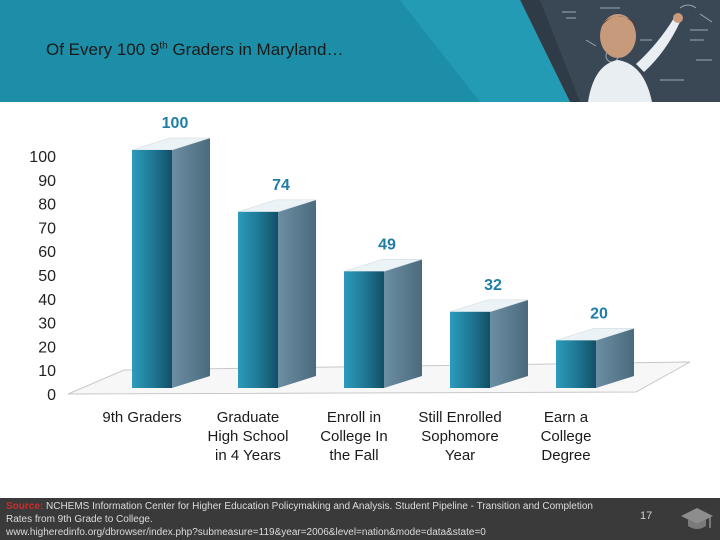 The height and width of the screenshot is (540, 720). I want to click on x-tick-label-line: High School, so click(248, 436).